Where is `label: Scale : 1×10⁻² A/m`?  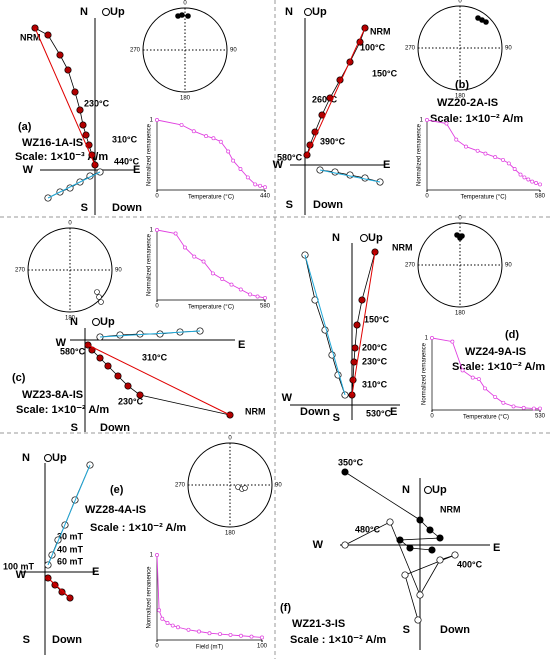 label: Scale : 1×10⁻² A/m is located at coordinates (138, 528).